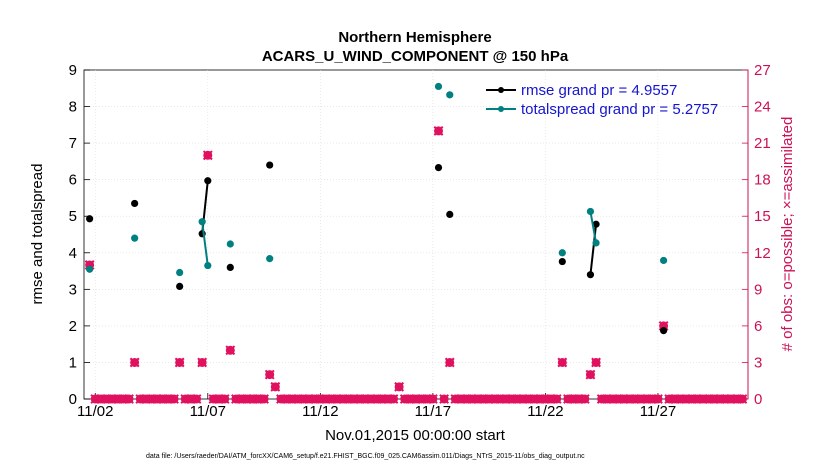 The height and width of the screenshot is (470, 830). I want to click on y-tick-label: 7, so click(73, 143).